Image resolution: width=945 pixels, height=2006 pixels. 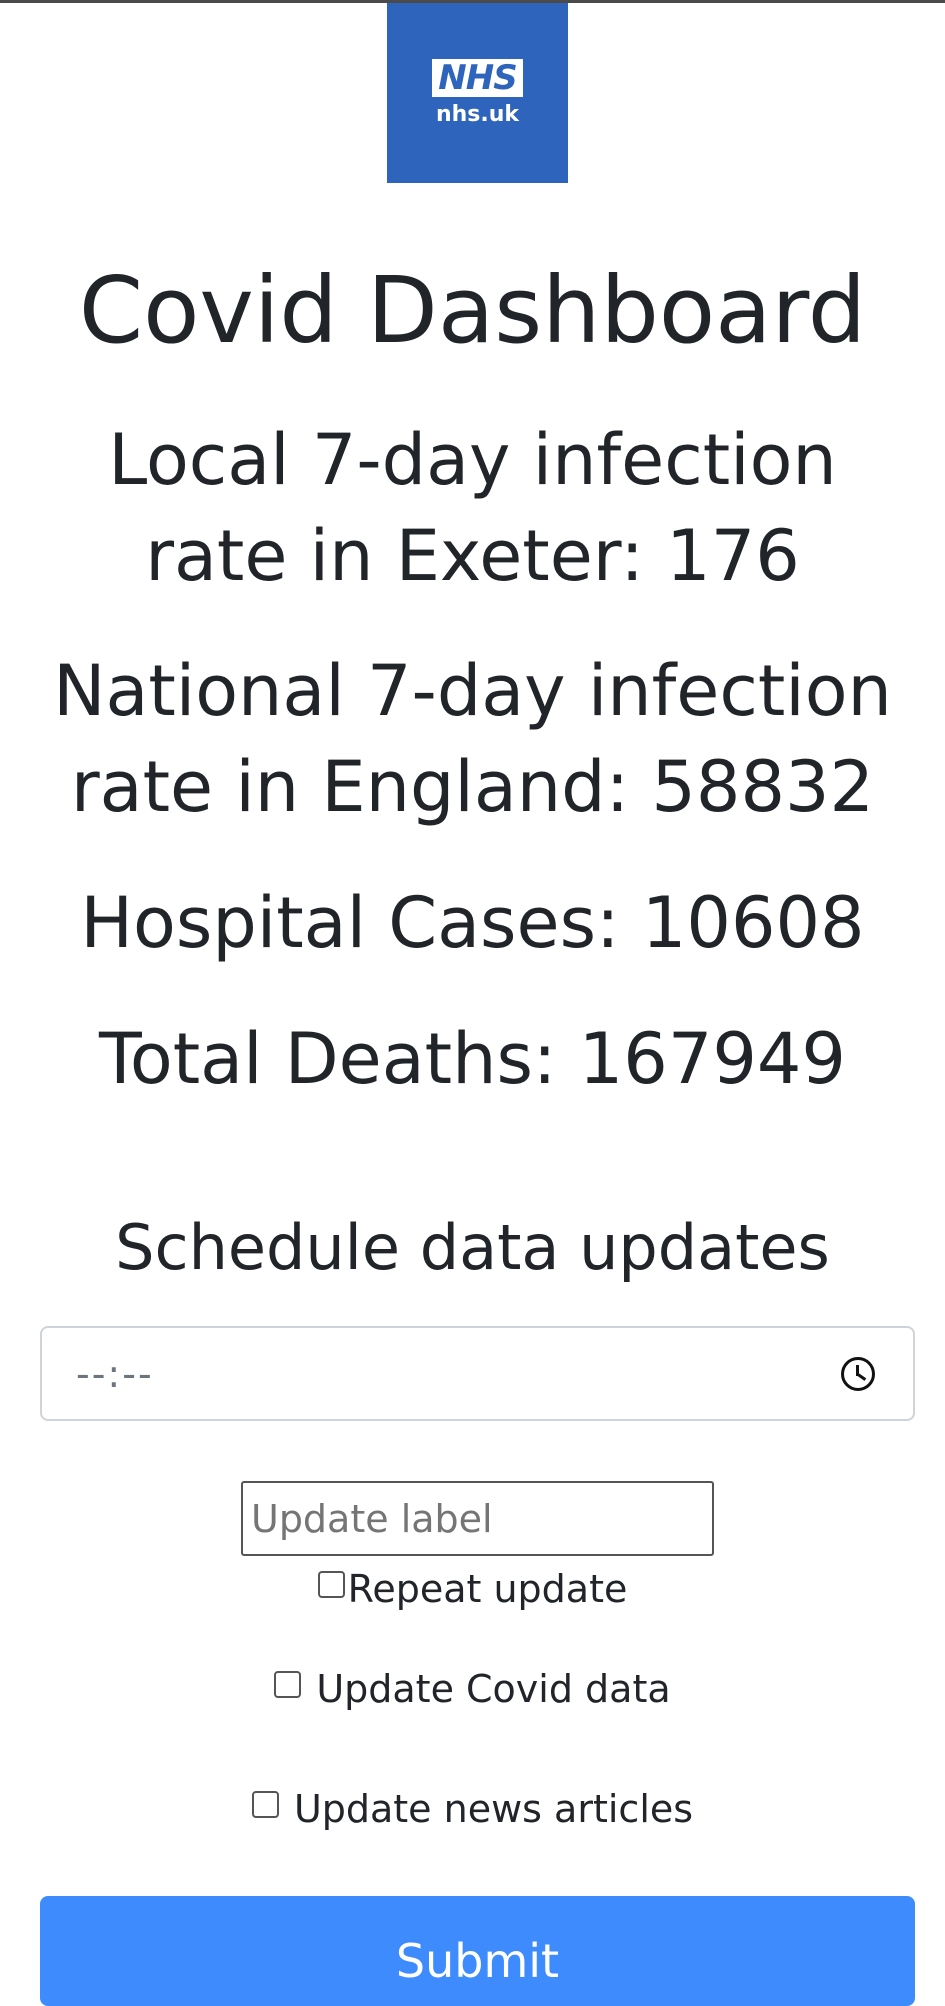 What do you see at coordinates (477, 1951) in the screenshot?
I see `submit-button: Submit` at bounding box center [477, 1951].